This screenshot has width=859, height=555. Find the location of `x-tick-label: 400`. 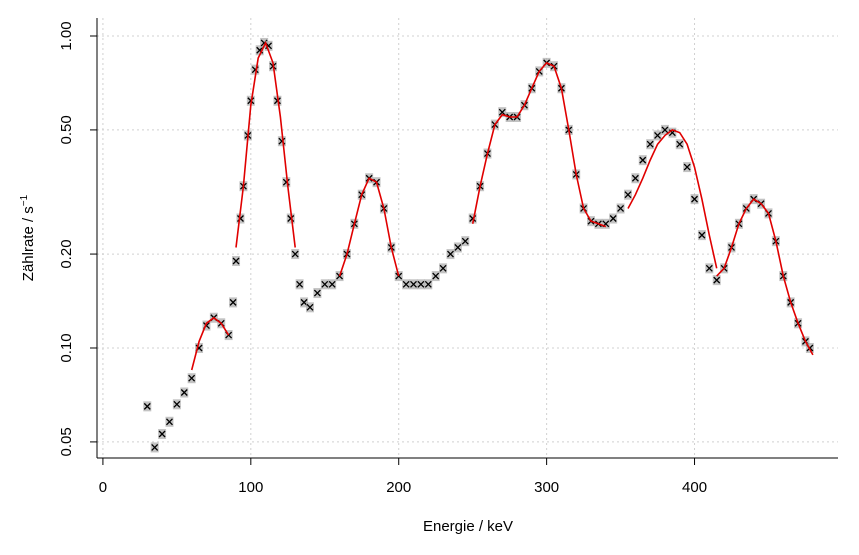

x-tick-label: 400 is located at coordinates (694, 487).